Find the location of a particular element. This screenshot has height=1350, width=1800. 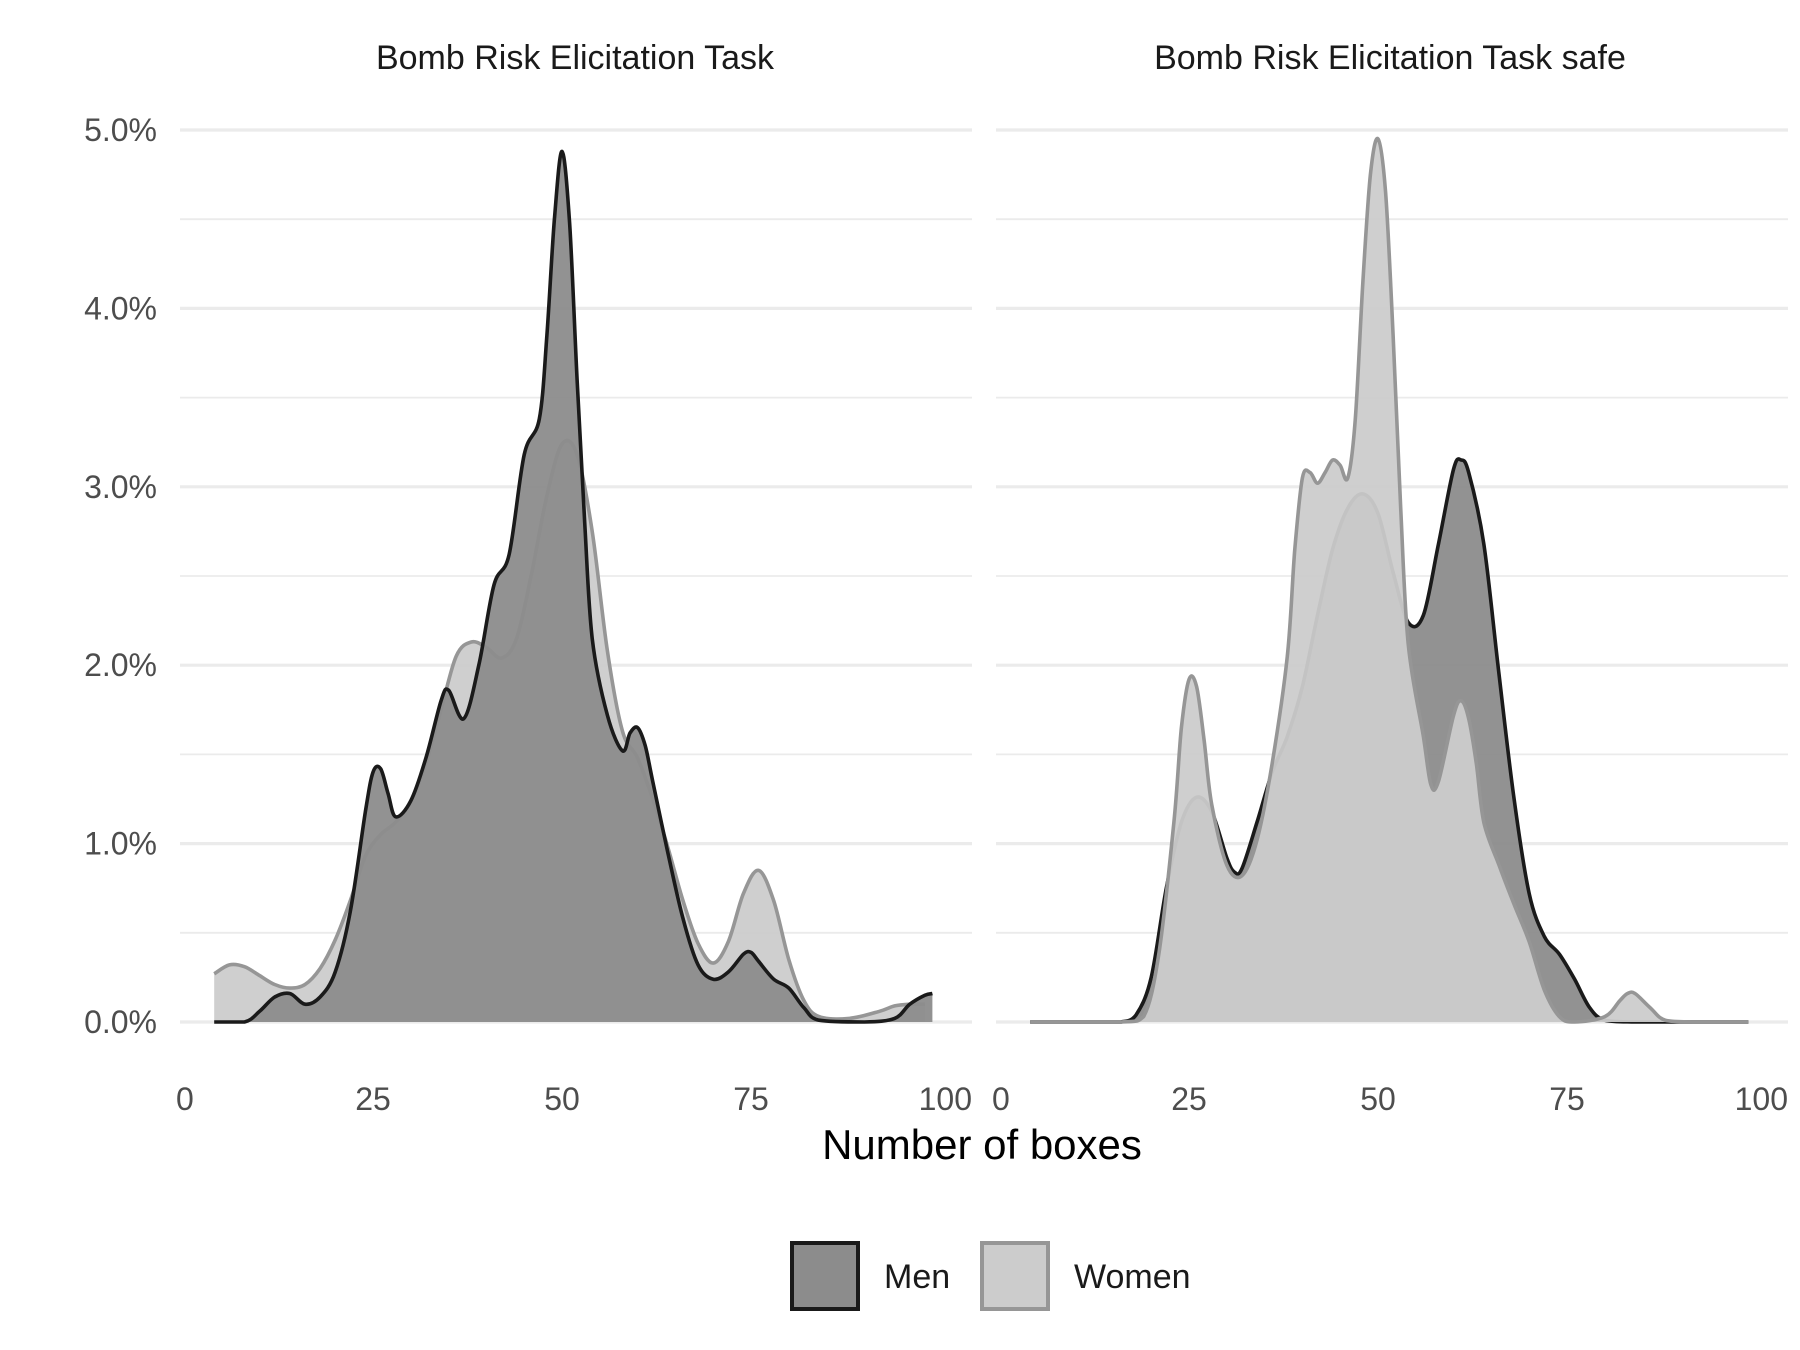

x-axis-title: Number of boxes is located at coordinates (982, 1144).